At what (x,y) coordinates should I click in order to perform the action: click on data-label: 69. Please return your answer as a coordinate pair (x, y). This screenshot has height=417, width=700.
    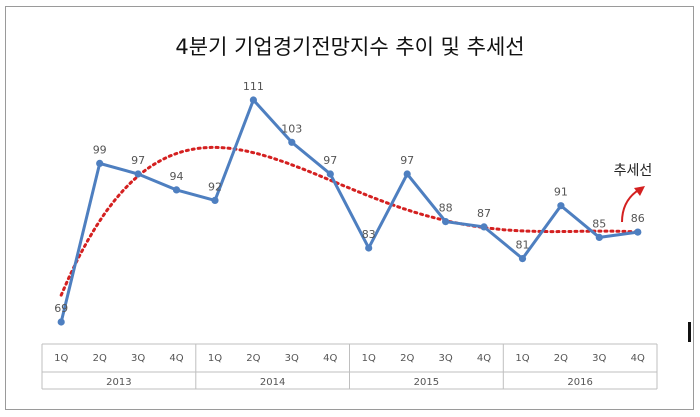
    Looking at the image, I should click on (61, 308).